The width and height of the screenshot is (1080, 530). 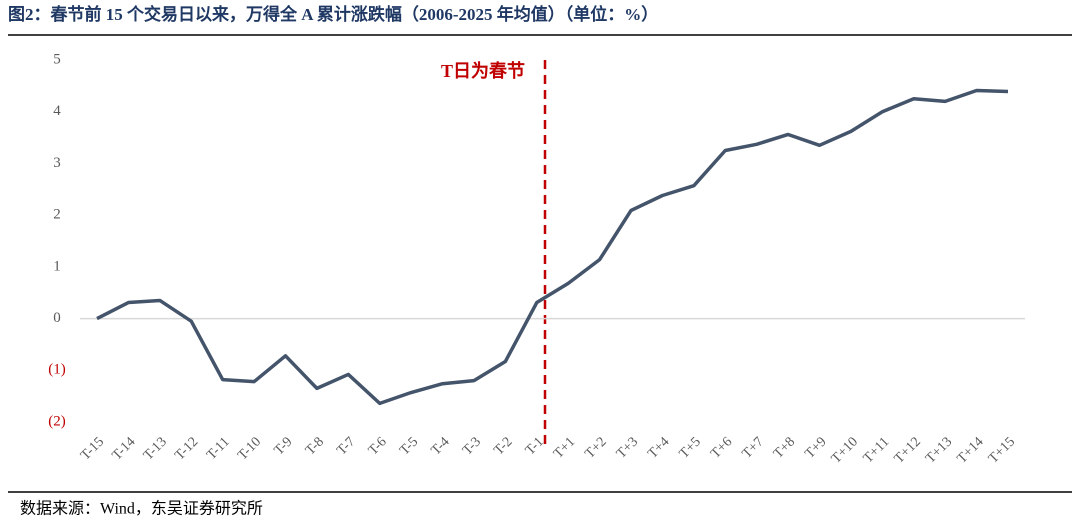 I want to click on x-tick-label: T-1, so click(x=535, y=446).